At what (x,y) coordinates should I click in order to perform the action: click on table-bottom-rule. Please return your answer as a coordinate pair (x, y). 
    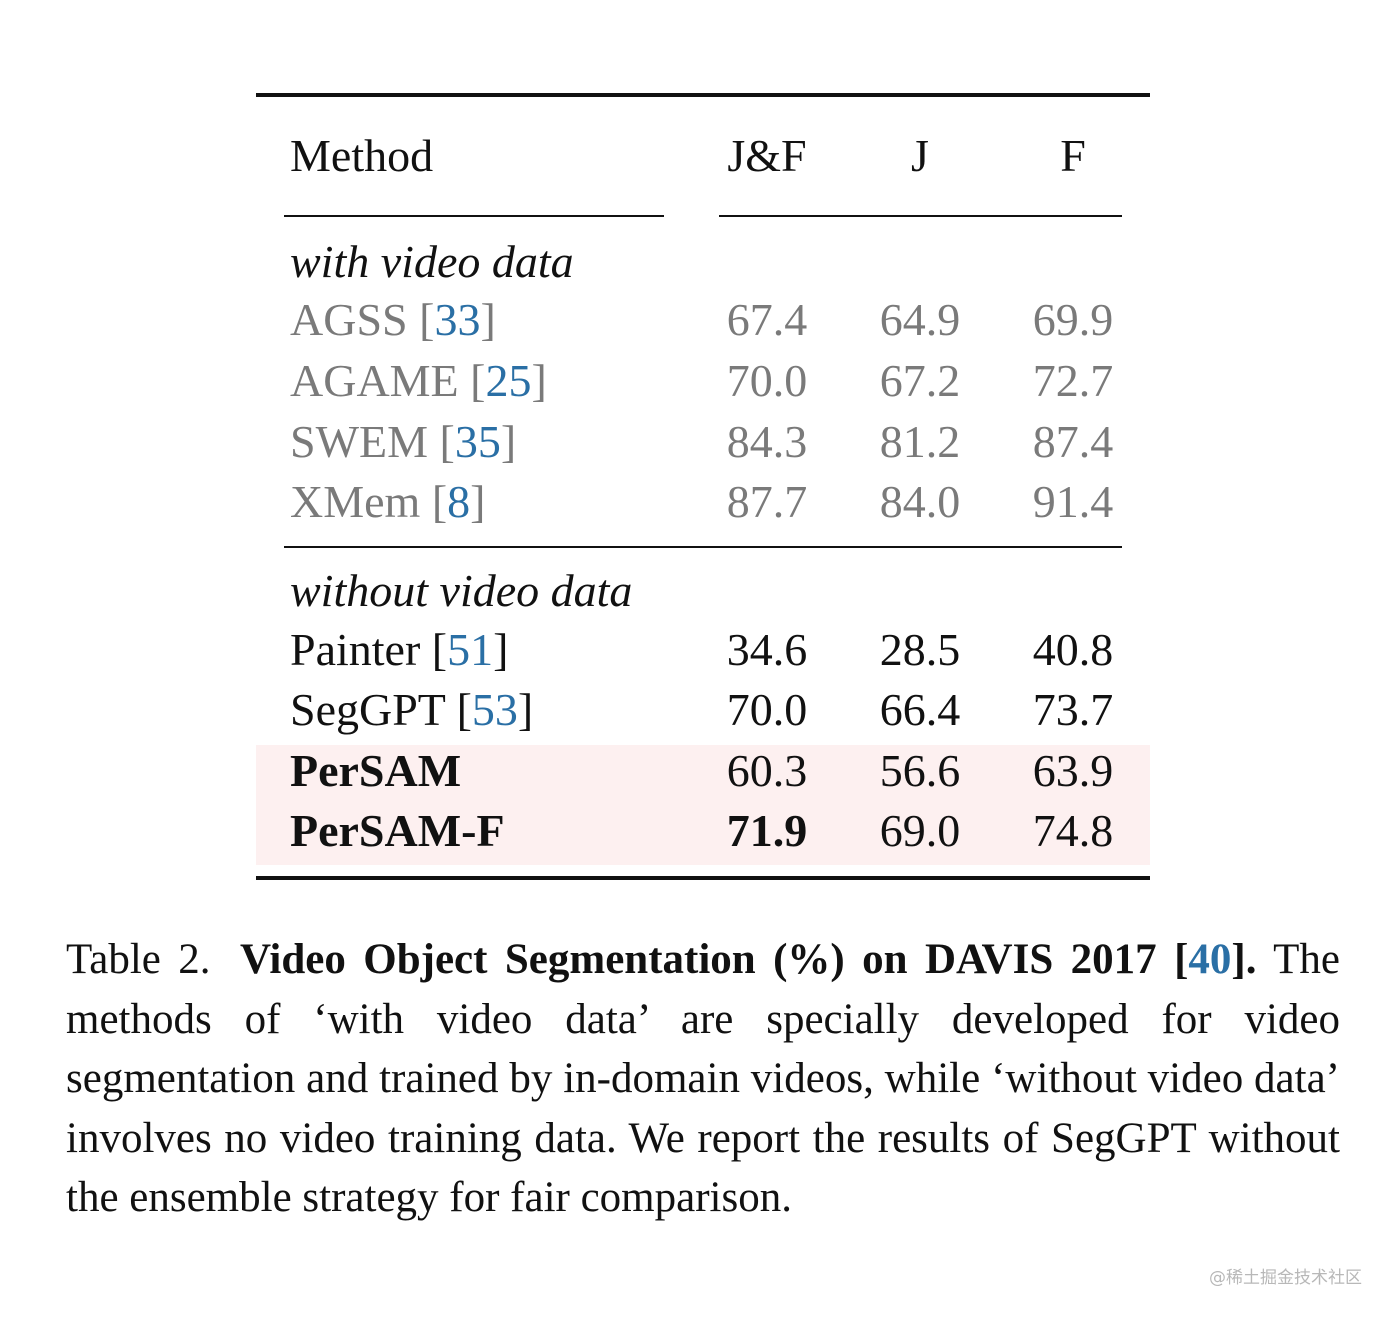
    Looking at the image, I should click on (703, 878).